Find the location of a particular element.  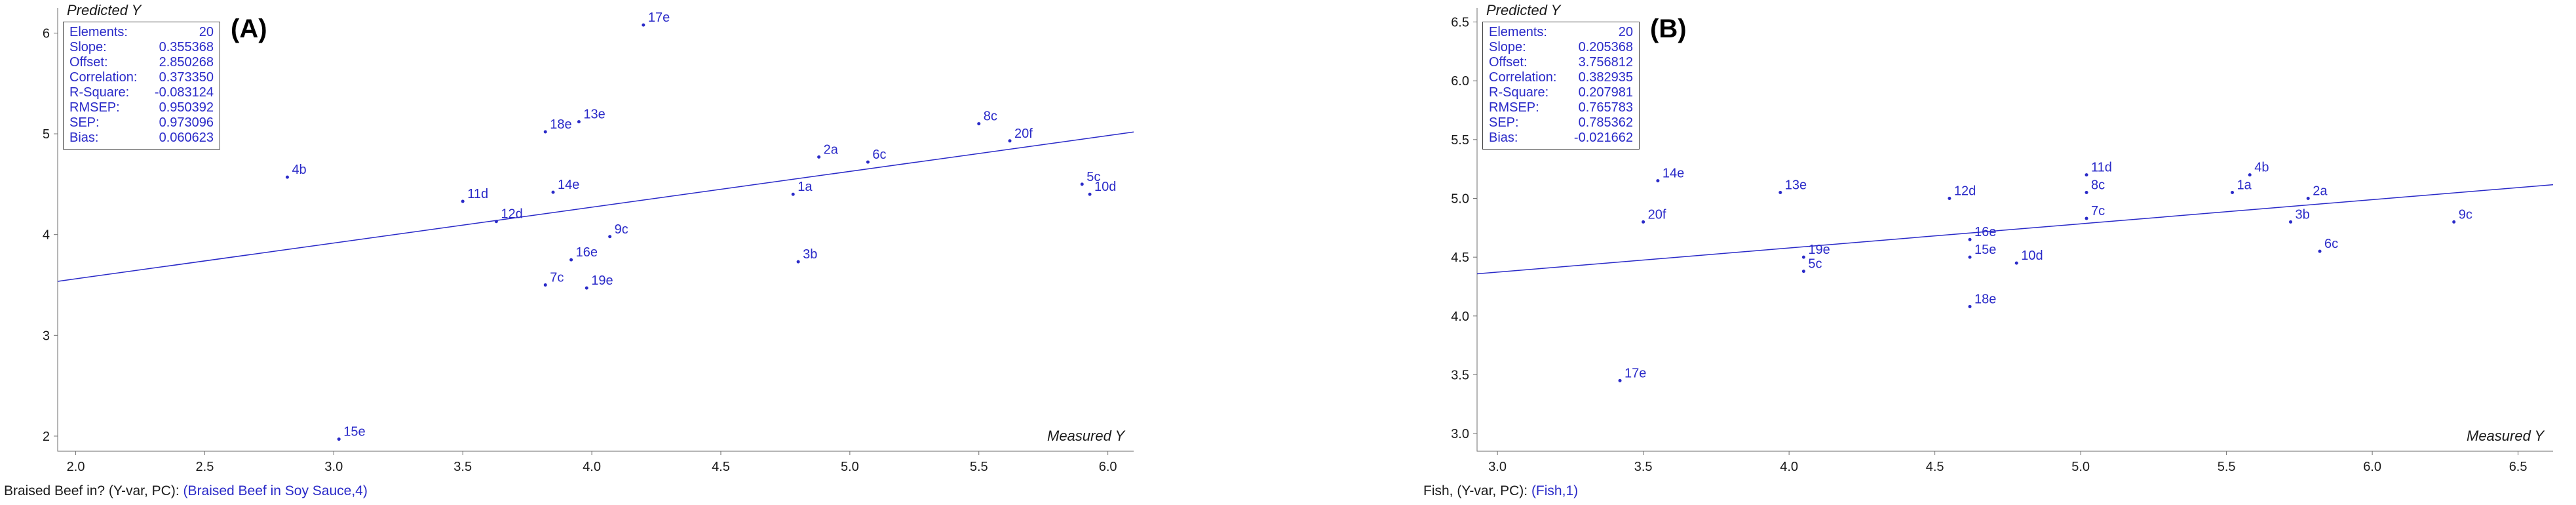

data-point-label: 10d is located at coordinates (2032, 256).